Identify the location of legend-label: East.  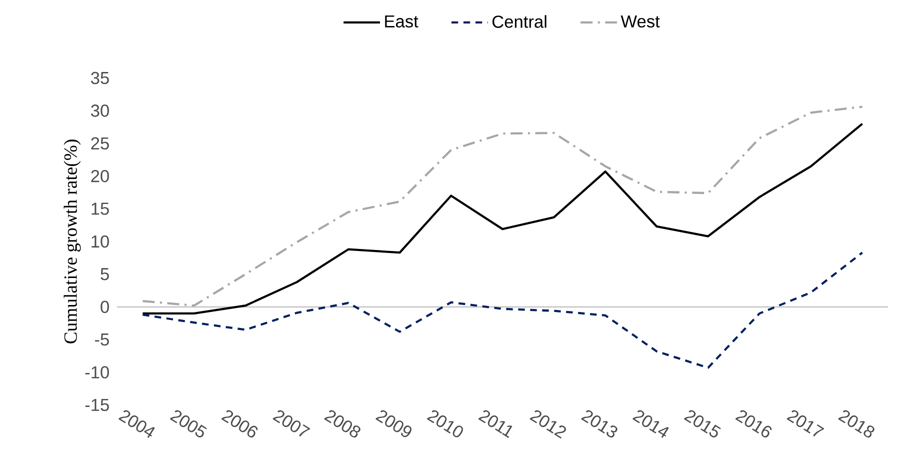
(401, 21).